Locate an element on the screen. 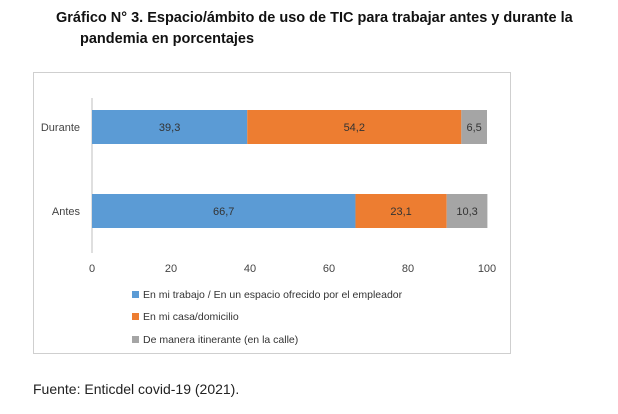 The width and height of the screenshot is (618, 414). x-tick-label: 20 is located at coordinates (171, 269).